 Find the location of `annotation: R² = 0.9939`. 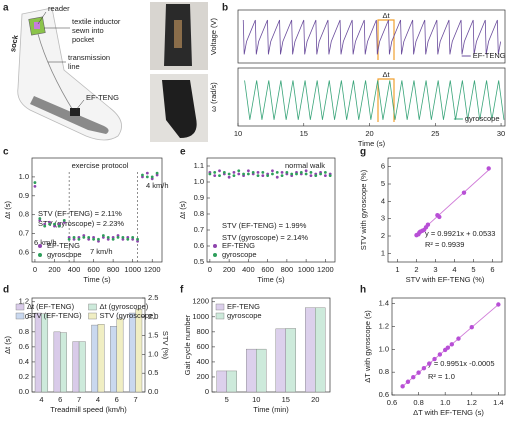

annotation: R² = 0.9939 is located at coordinates (444, 244).